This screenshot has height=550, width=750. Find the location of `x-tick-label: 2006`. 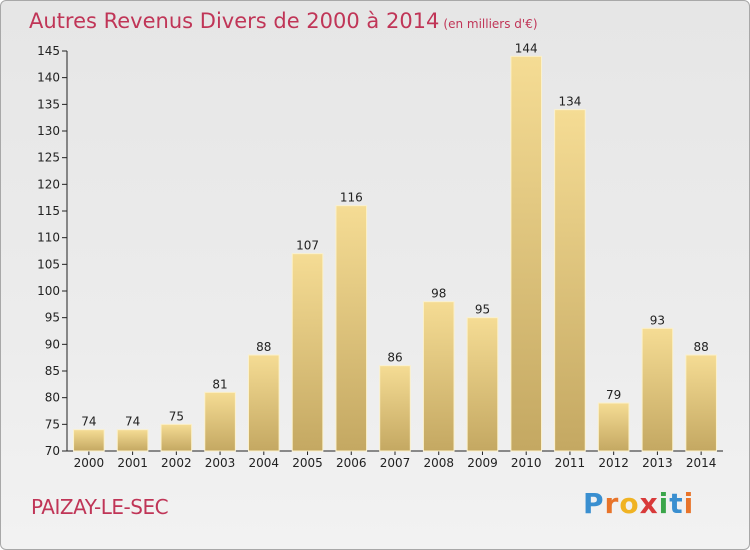

x-tick-label: 2006 is located at coordinates (351, 463).